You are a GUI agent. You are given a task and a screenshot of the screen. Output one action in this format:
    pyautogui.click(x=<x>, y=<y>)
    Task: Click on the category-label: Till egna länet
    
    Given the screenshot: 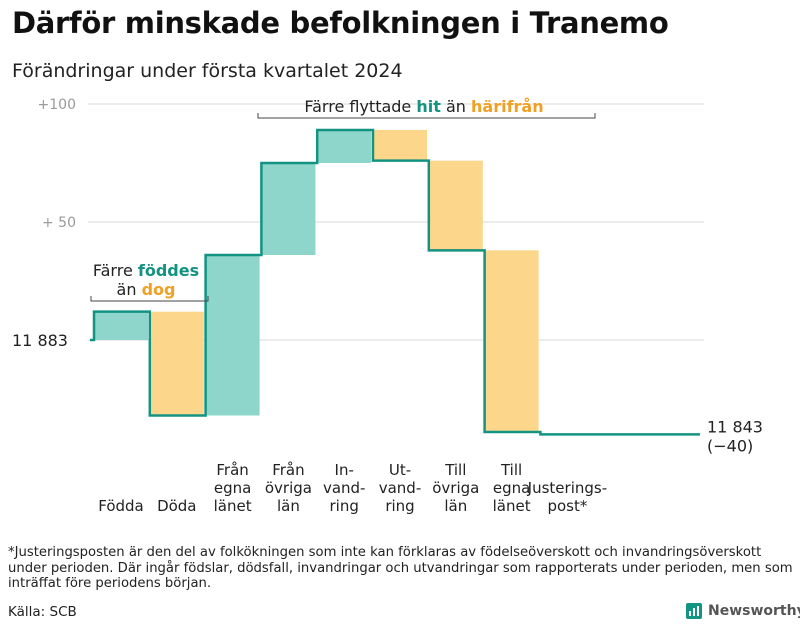 What is the action you would take?
    pyautogui.click(x=512, y=488)
    